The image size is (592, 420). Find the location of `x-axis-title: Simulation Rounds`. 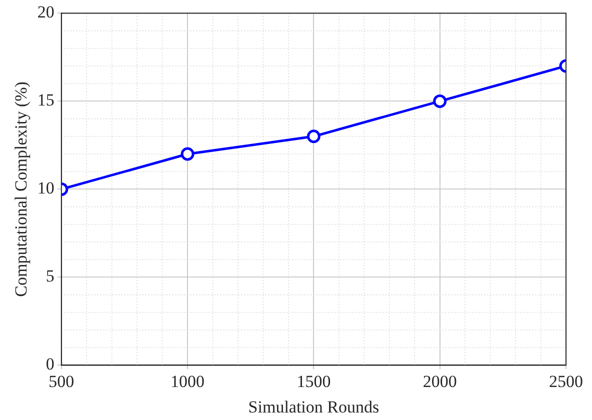

x-axis-title: Simulation Rounds is located at coordinates (314, 406).